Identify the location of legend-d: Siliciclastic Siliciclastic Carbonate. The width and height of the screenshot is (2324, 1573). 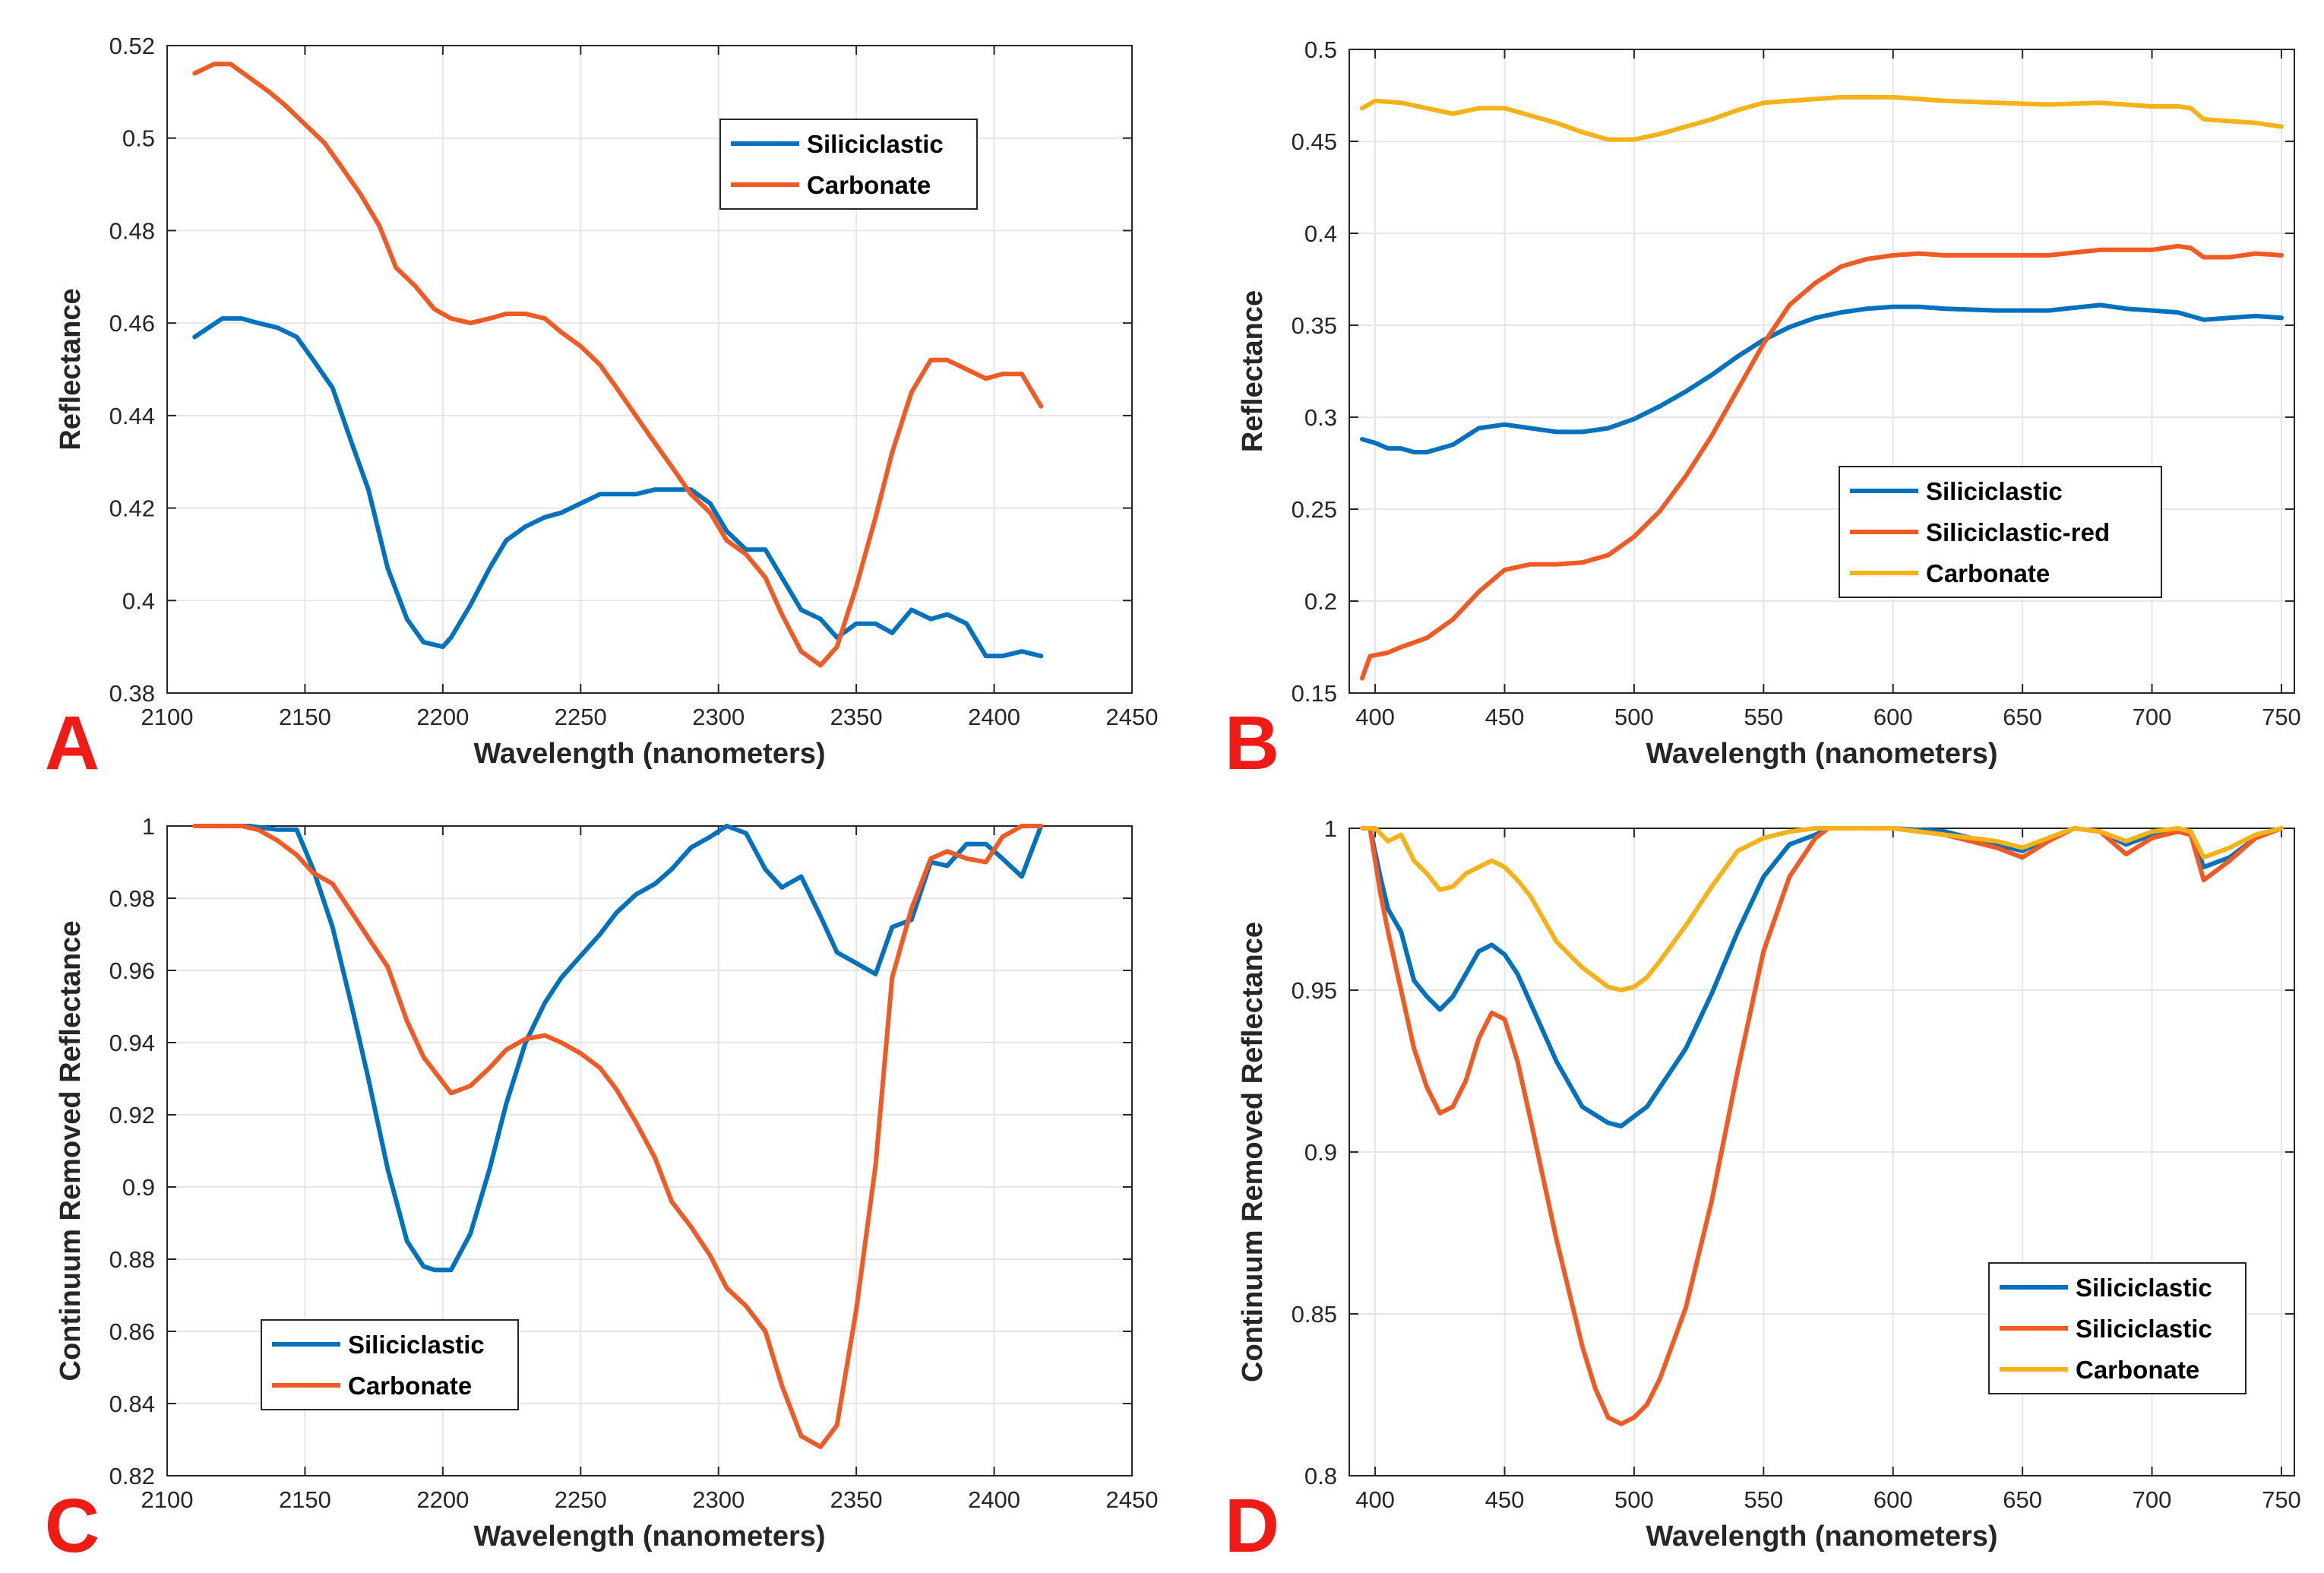
(2117, 1328).